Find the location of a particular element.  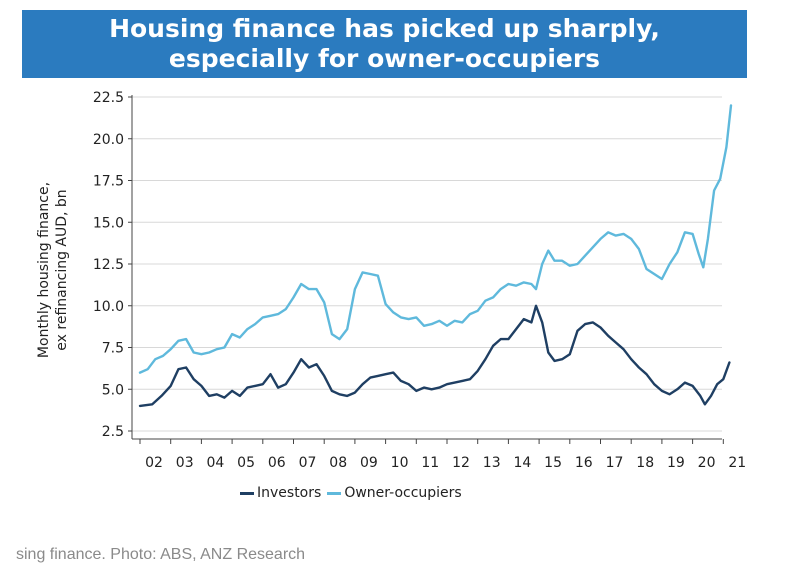

x-tick-label: 20 is located at coordinates (707, 463).